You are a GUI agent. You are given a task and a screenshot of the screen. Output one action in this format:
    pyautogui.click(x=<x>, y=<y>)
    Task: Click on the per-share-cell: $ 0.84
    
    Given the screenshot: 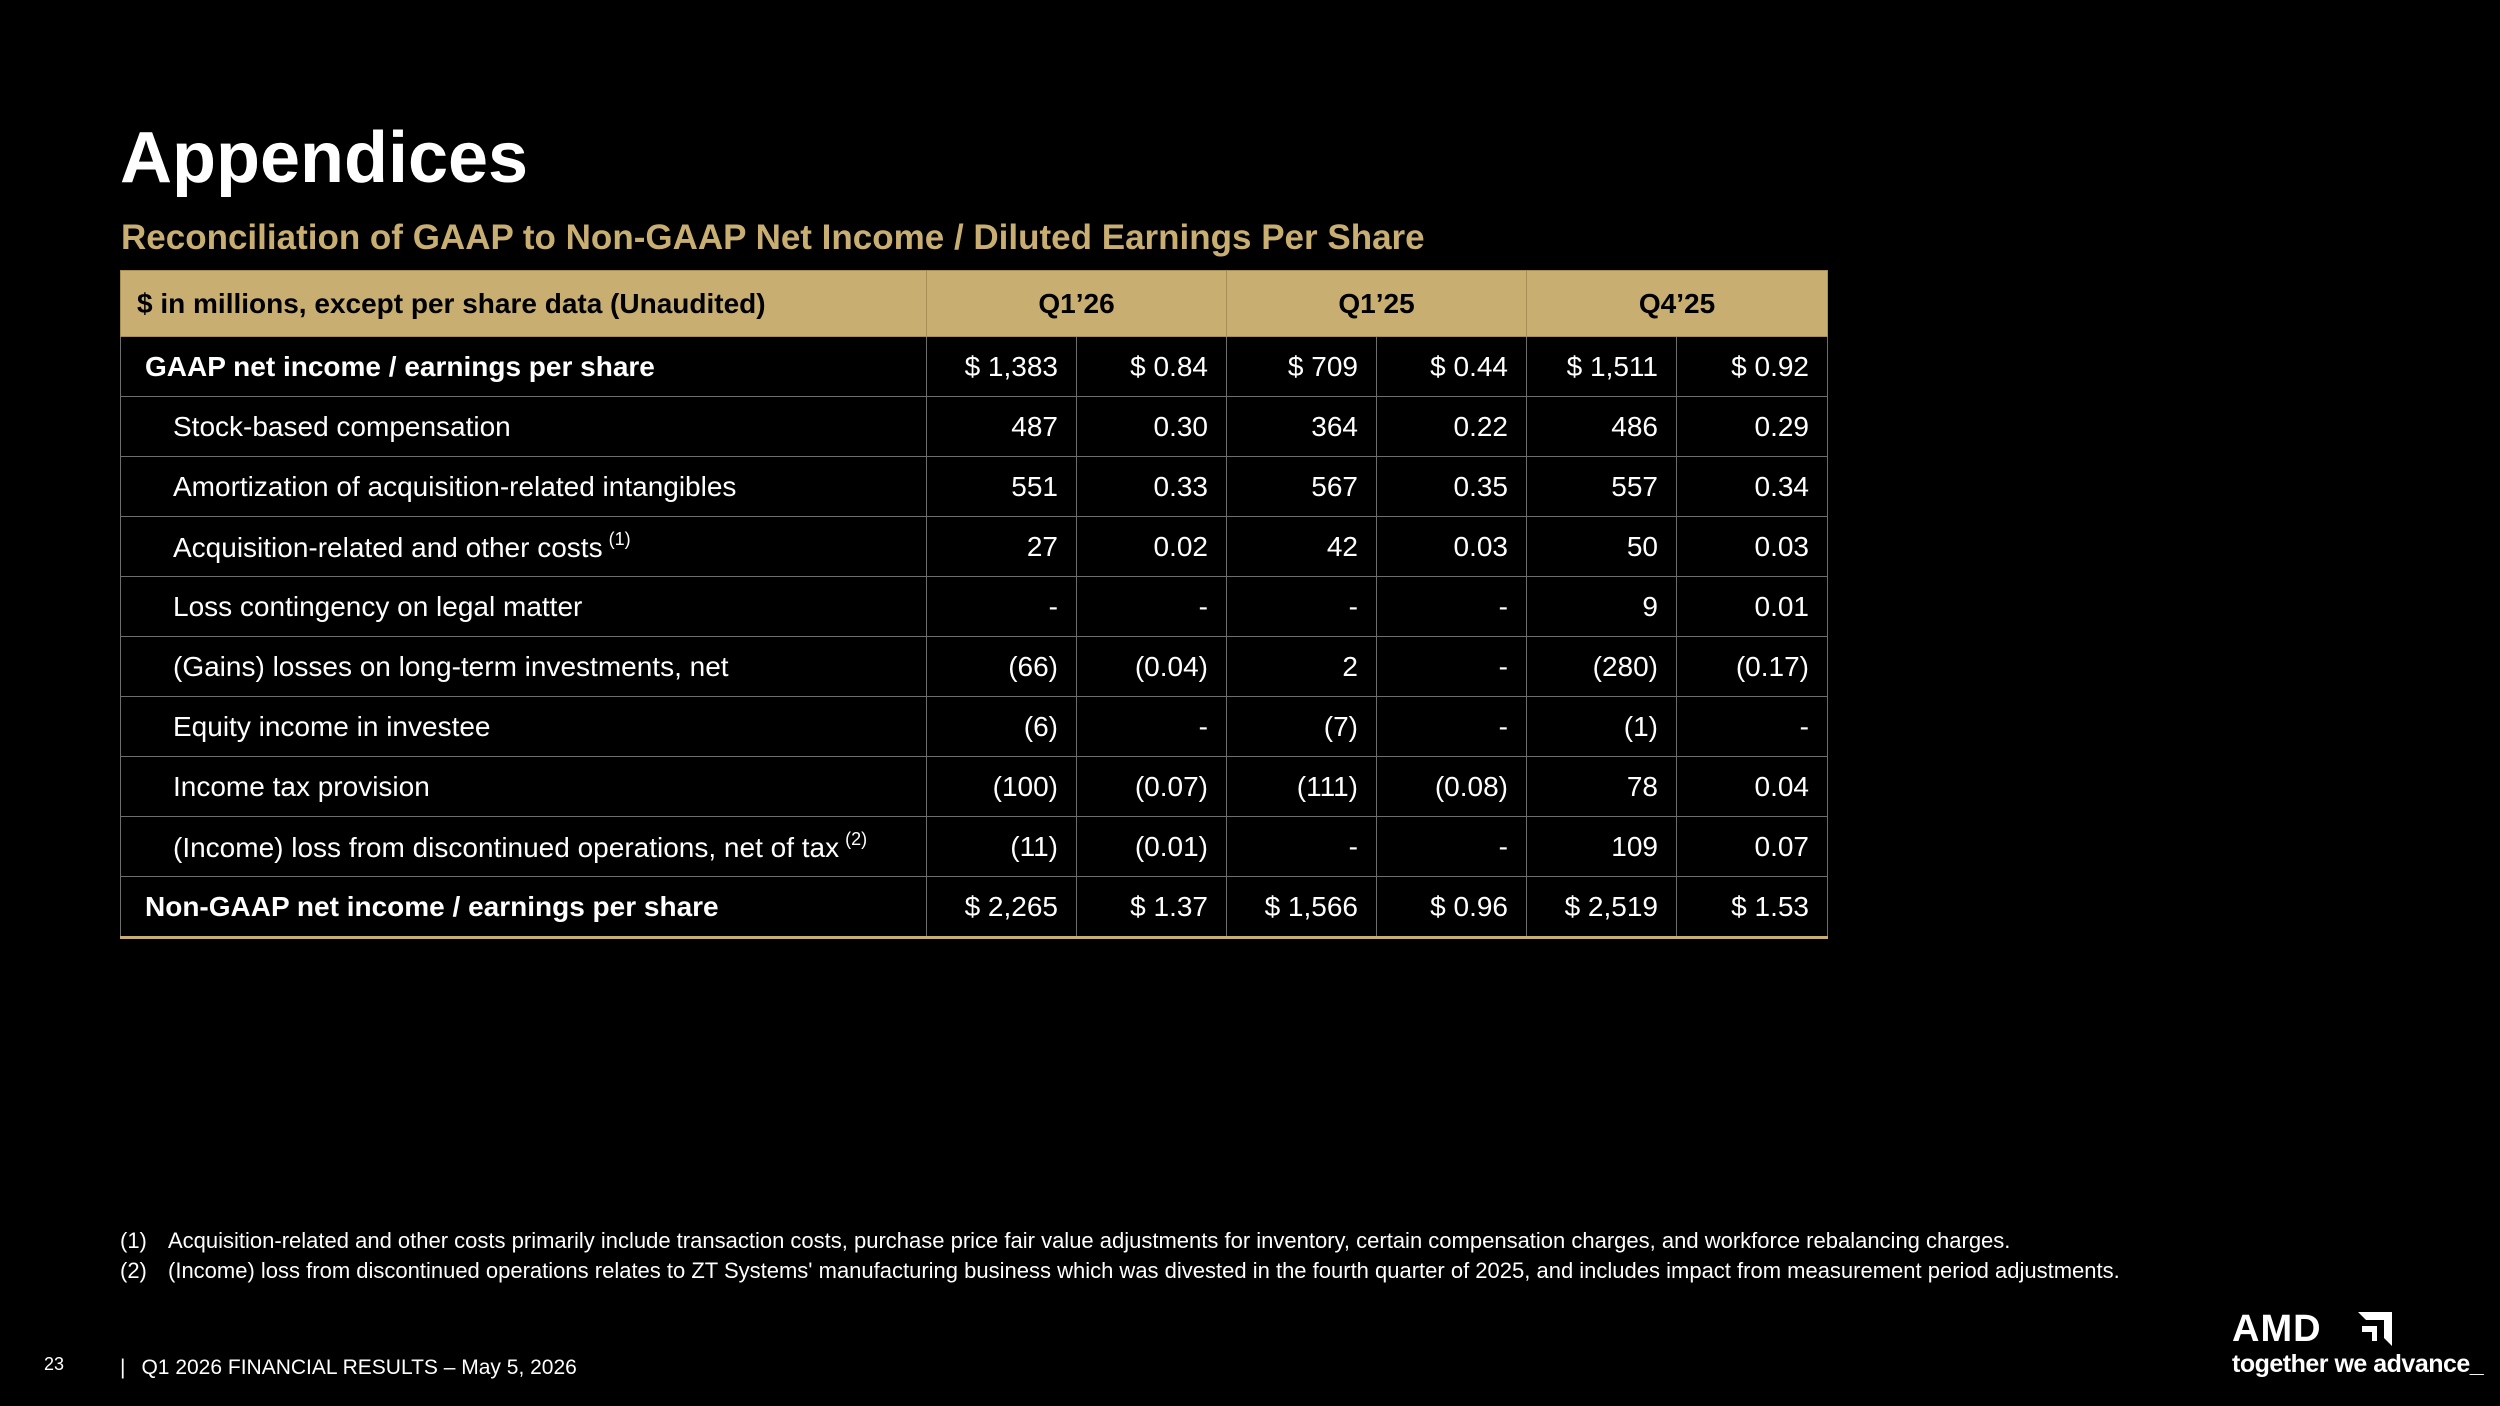 What is the action you would take?
    pyautogui.click(x=1151, y=366)
    